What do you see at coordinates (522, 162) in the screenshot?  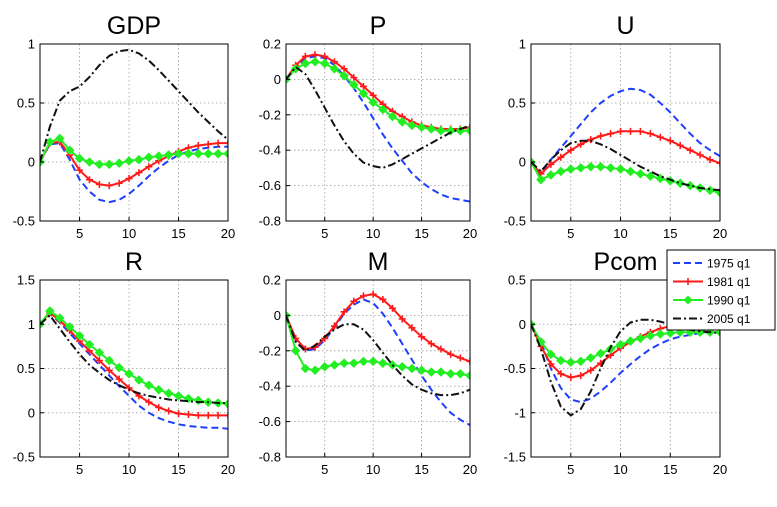 I see `y-tick-label: 0` at bounding box center [522, 162].